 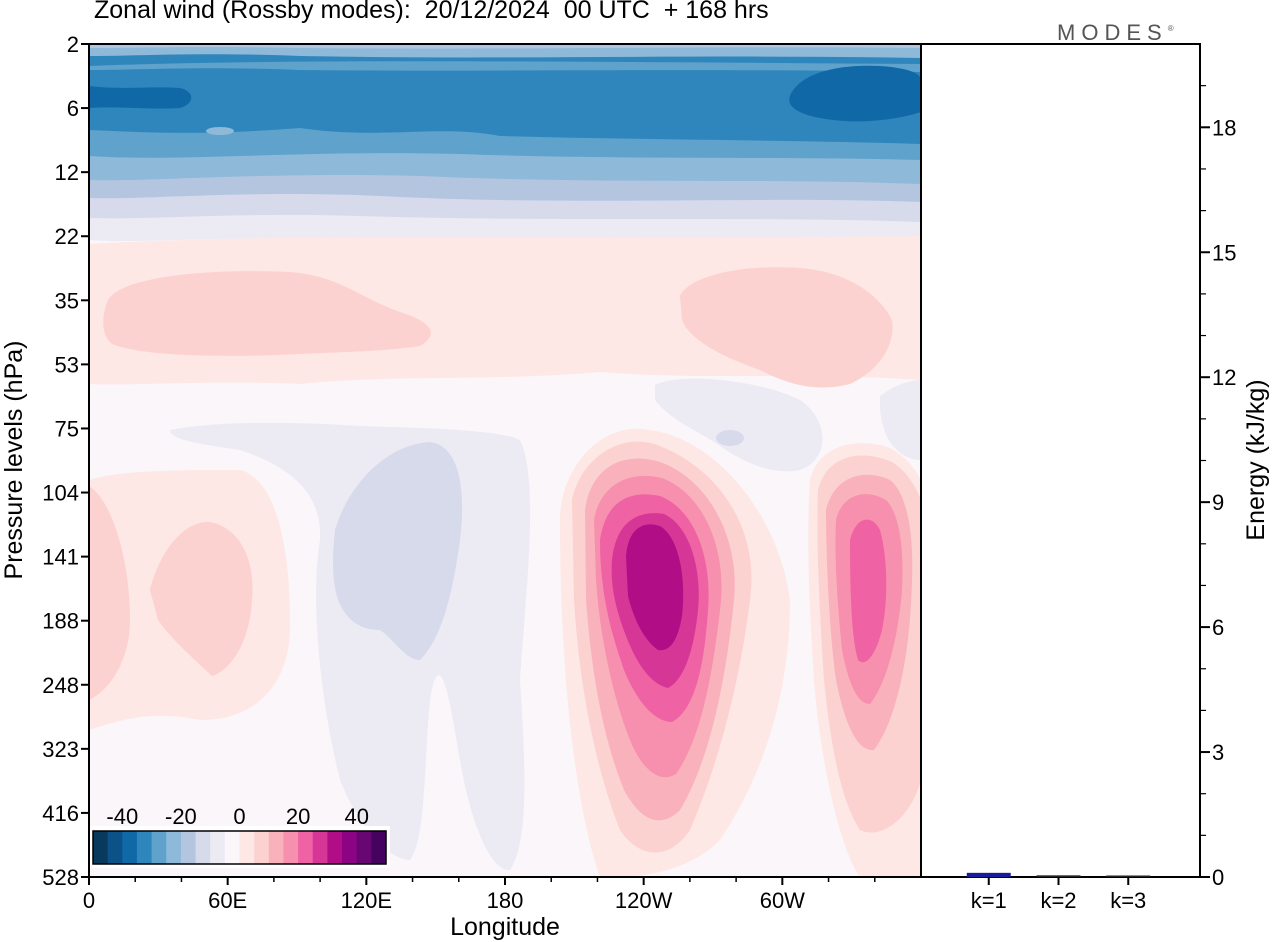 I want to click on y-axis-label: Pressure levels (hPa), so click(x=14, y=460).